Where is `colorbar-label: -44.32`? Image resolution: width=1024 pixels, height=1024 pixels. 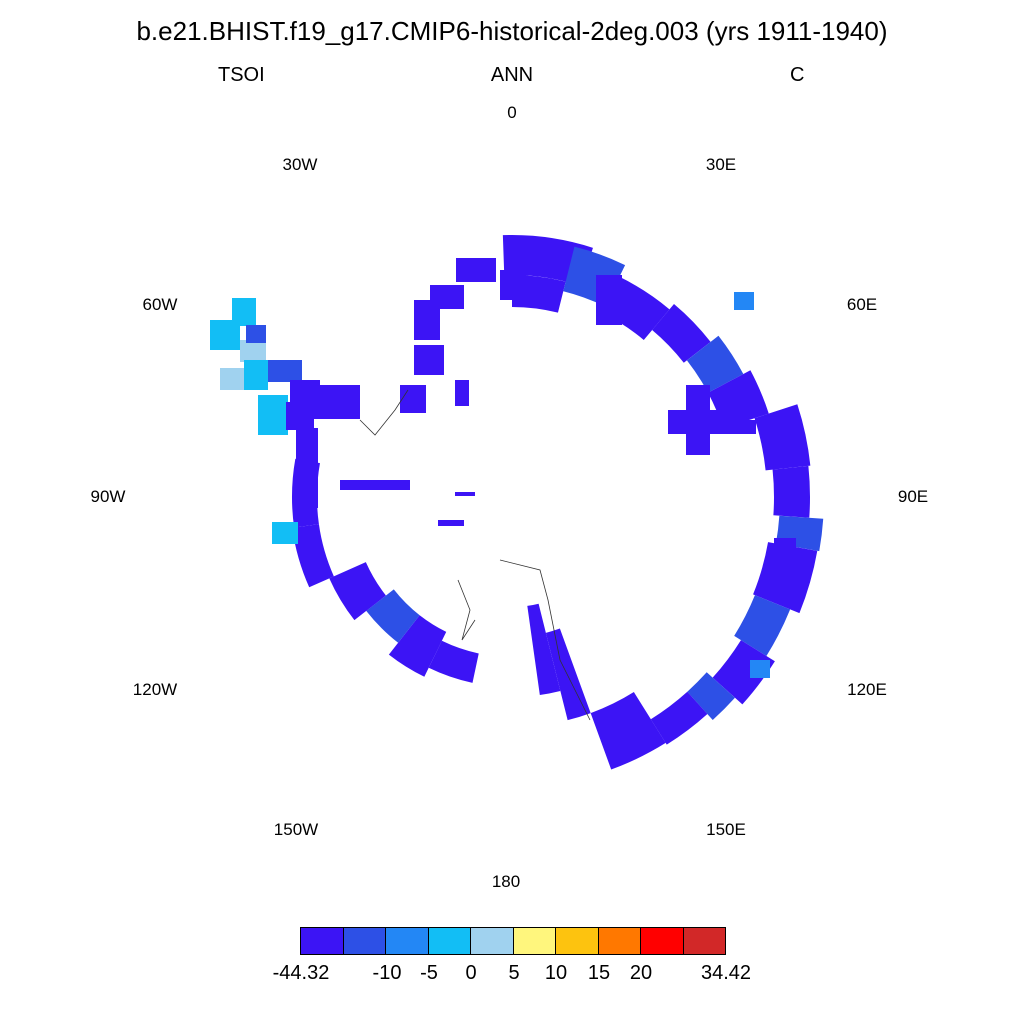
colorbar-label: -44.32 is located at coordinates (301, 973).